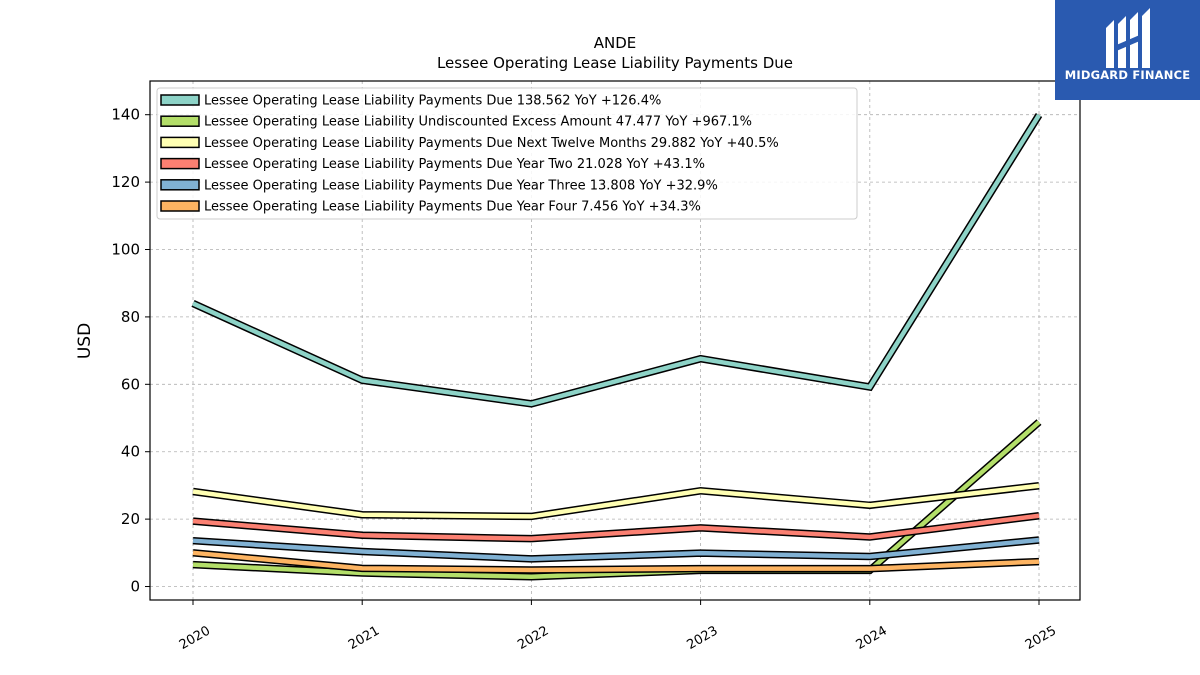 The width and height of the screenshot is (1200, 675). What do you see at coordinates (1041, 638) in the screenshot?
I see `x-tick-label: 2025` at bounding box center [1041, 638].